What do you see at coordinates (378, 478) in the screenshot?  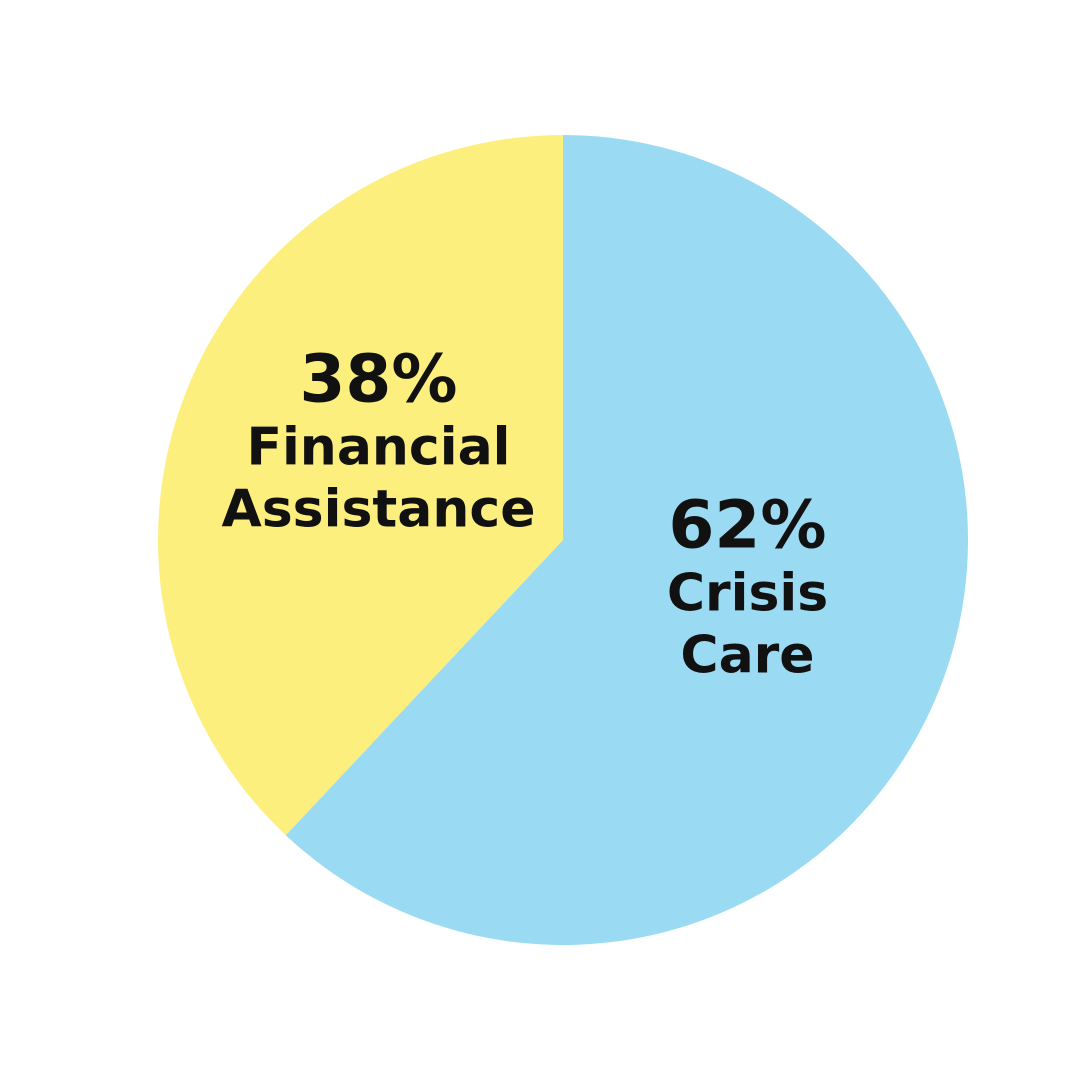 I see `category-label: Financial Assistance` at bounding box center [378, 478].